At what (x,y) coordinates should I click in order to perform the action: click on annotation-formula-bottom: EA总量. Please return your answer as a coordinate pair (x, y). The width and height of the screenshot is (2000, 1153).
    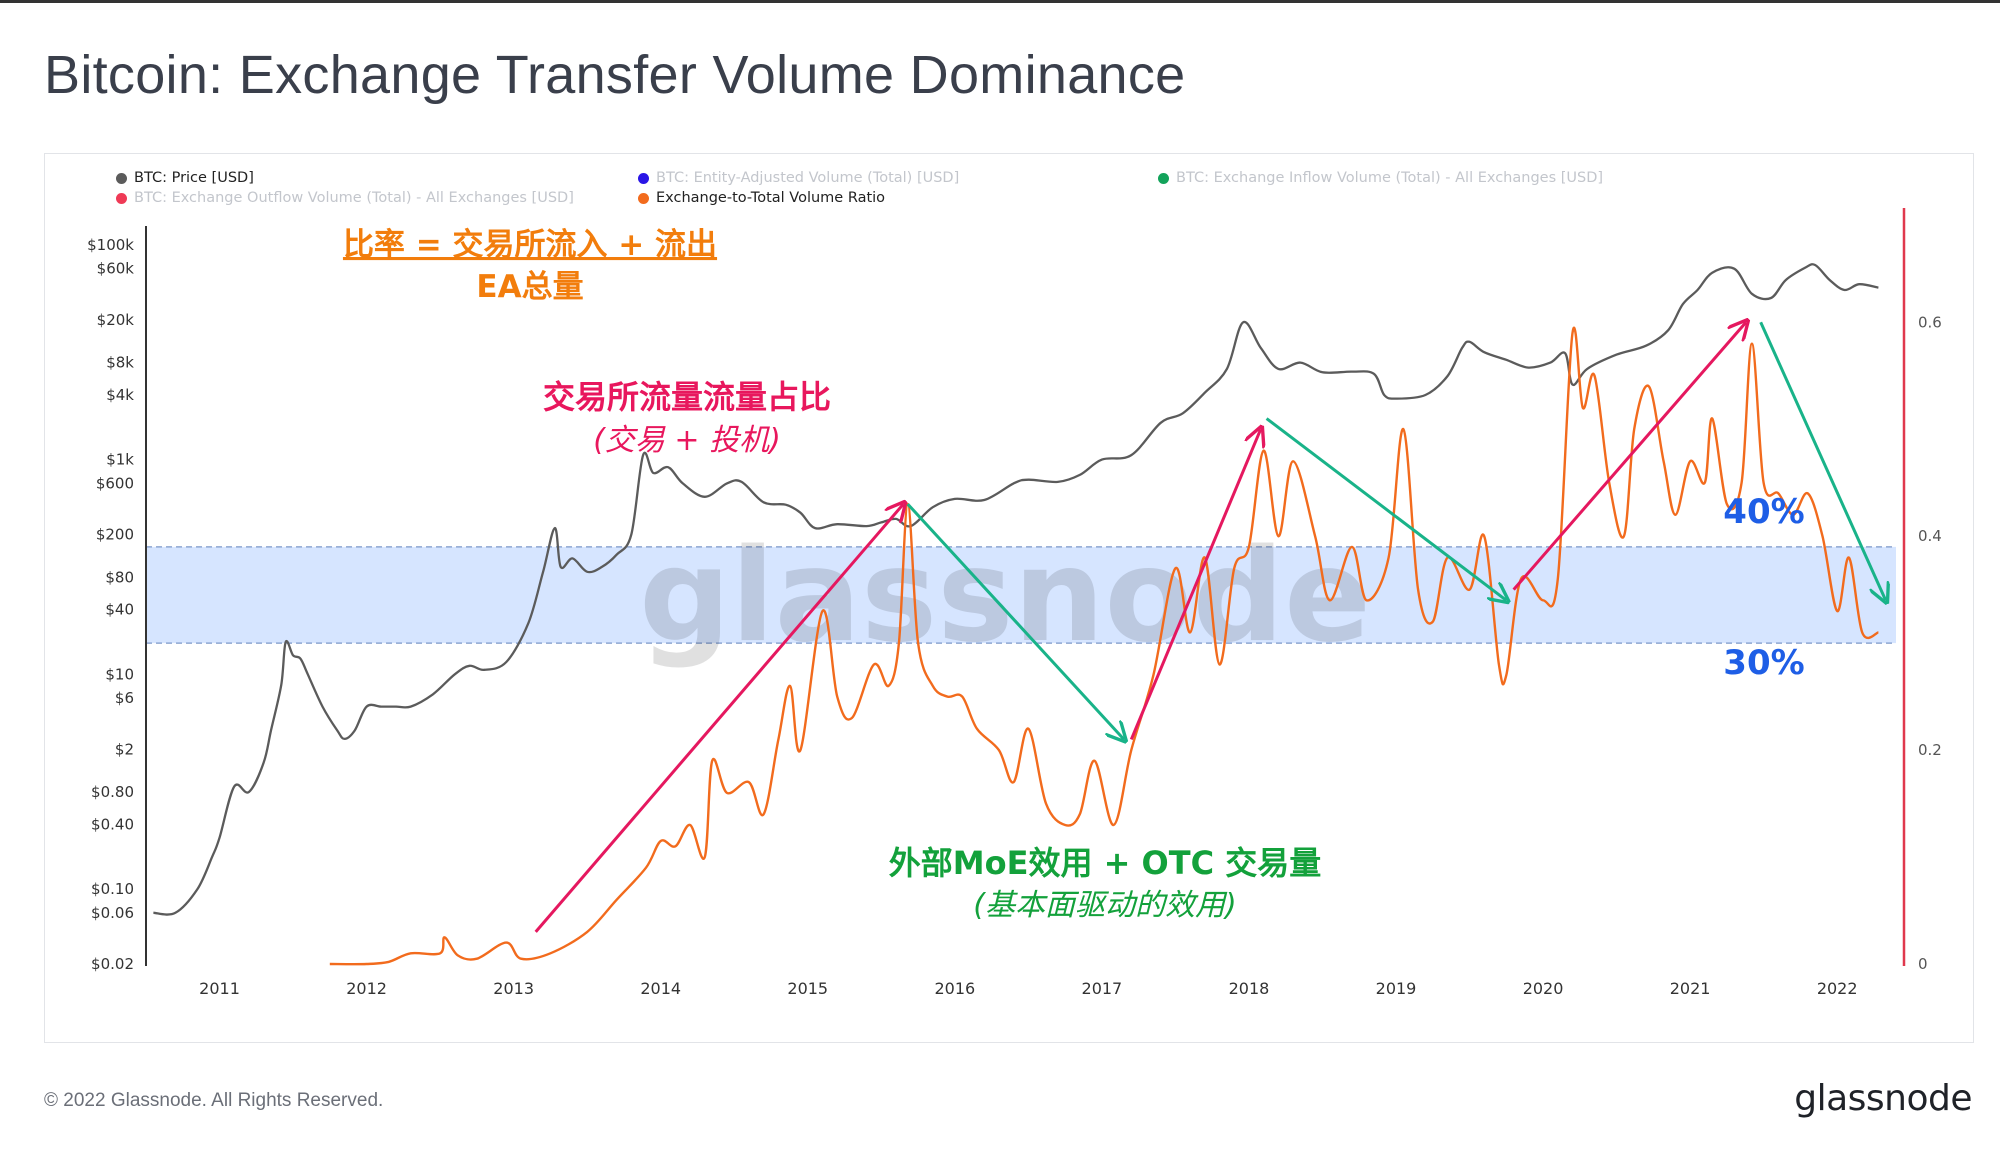
    Looking at the image, I should click on (529, 287).